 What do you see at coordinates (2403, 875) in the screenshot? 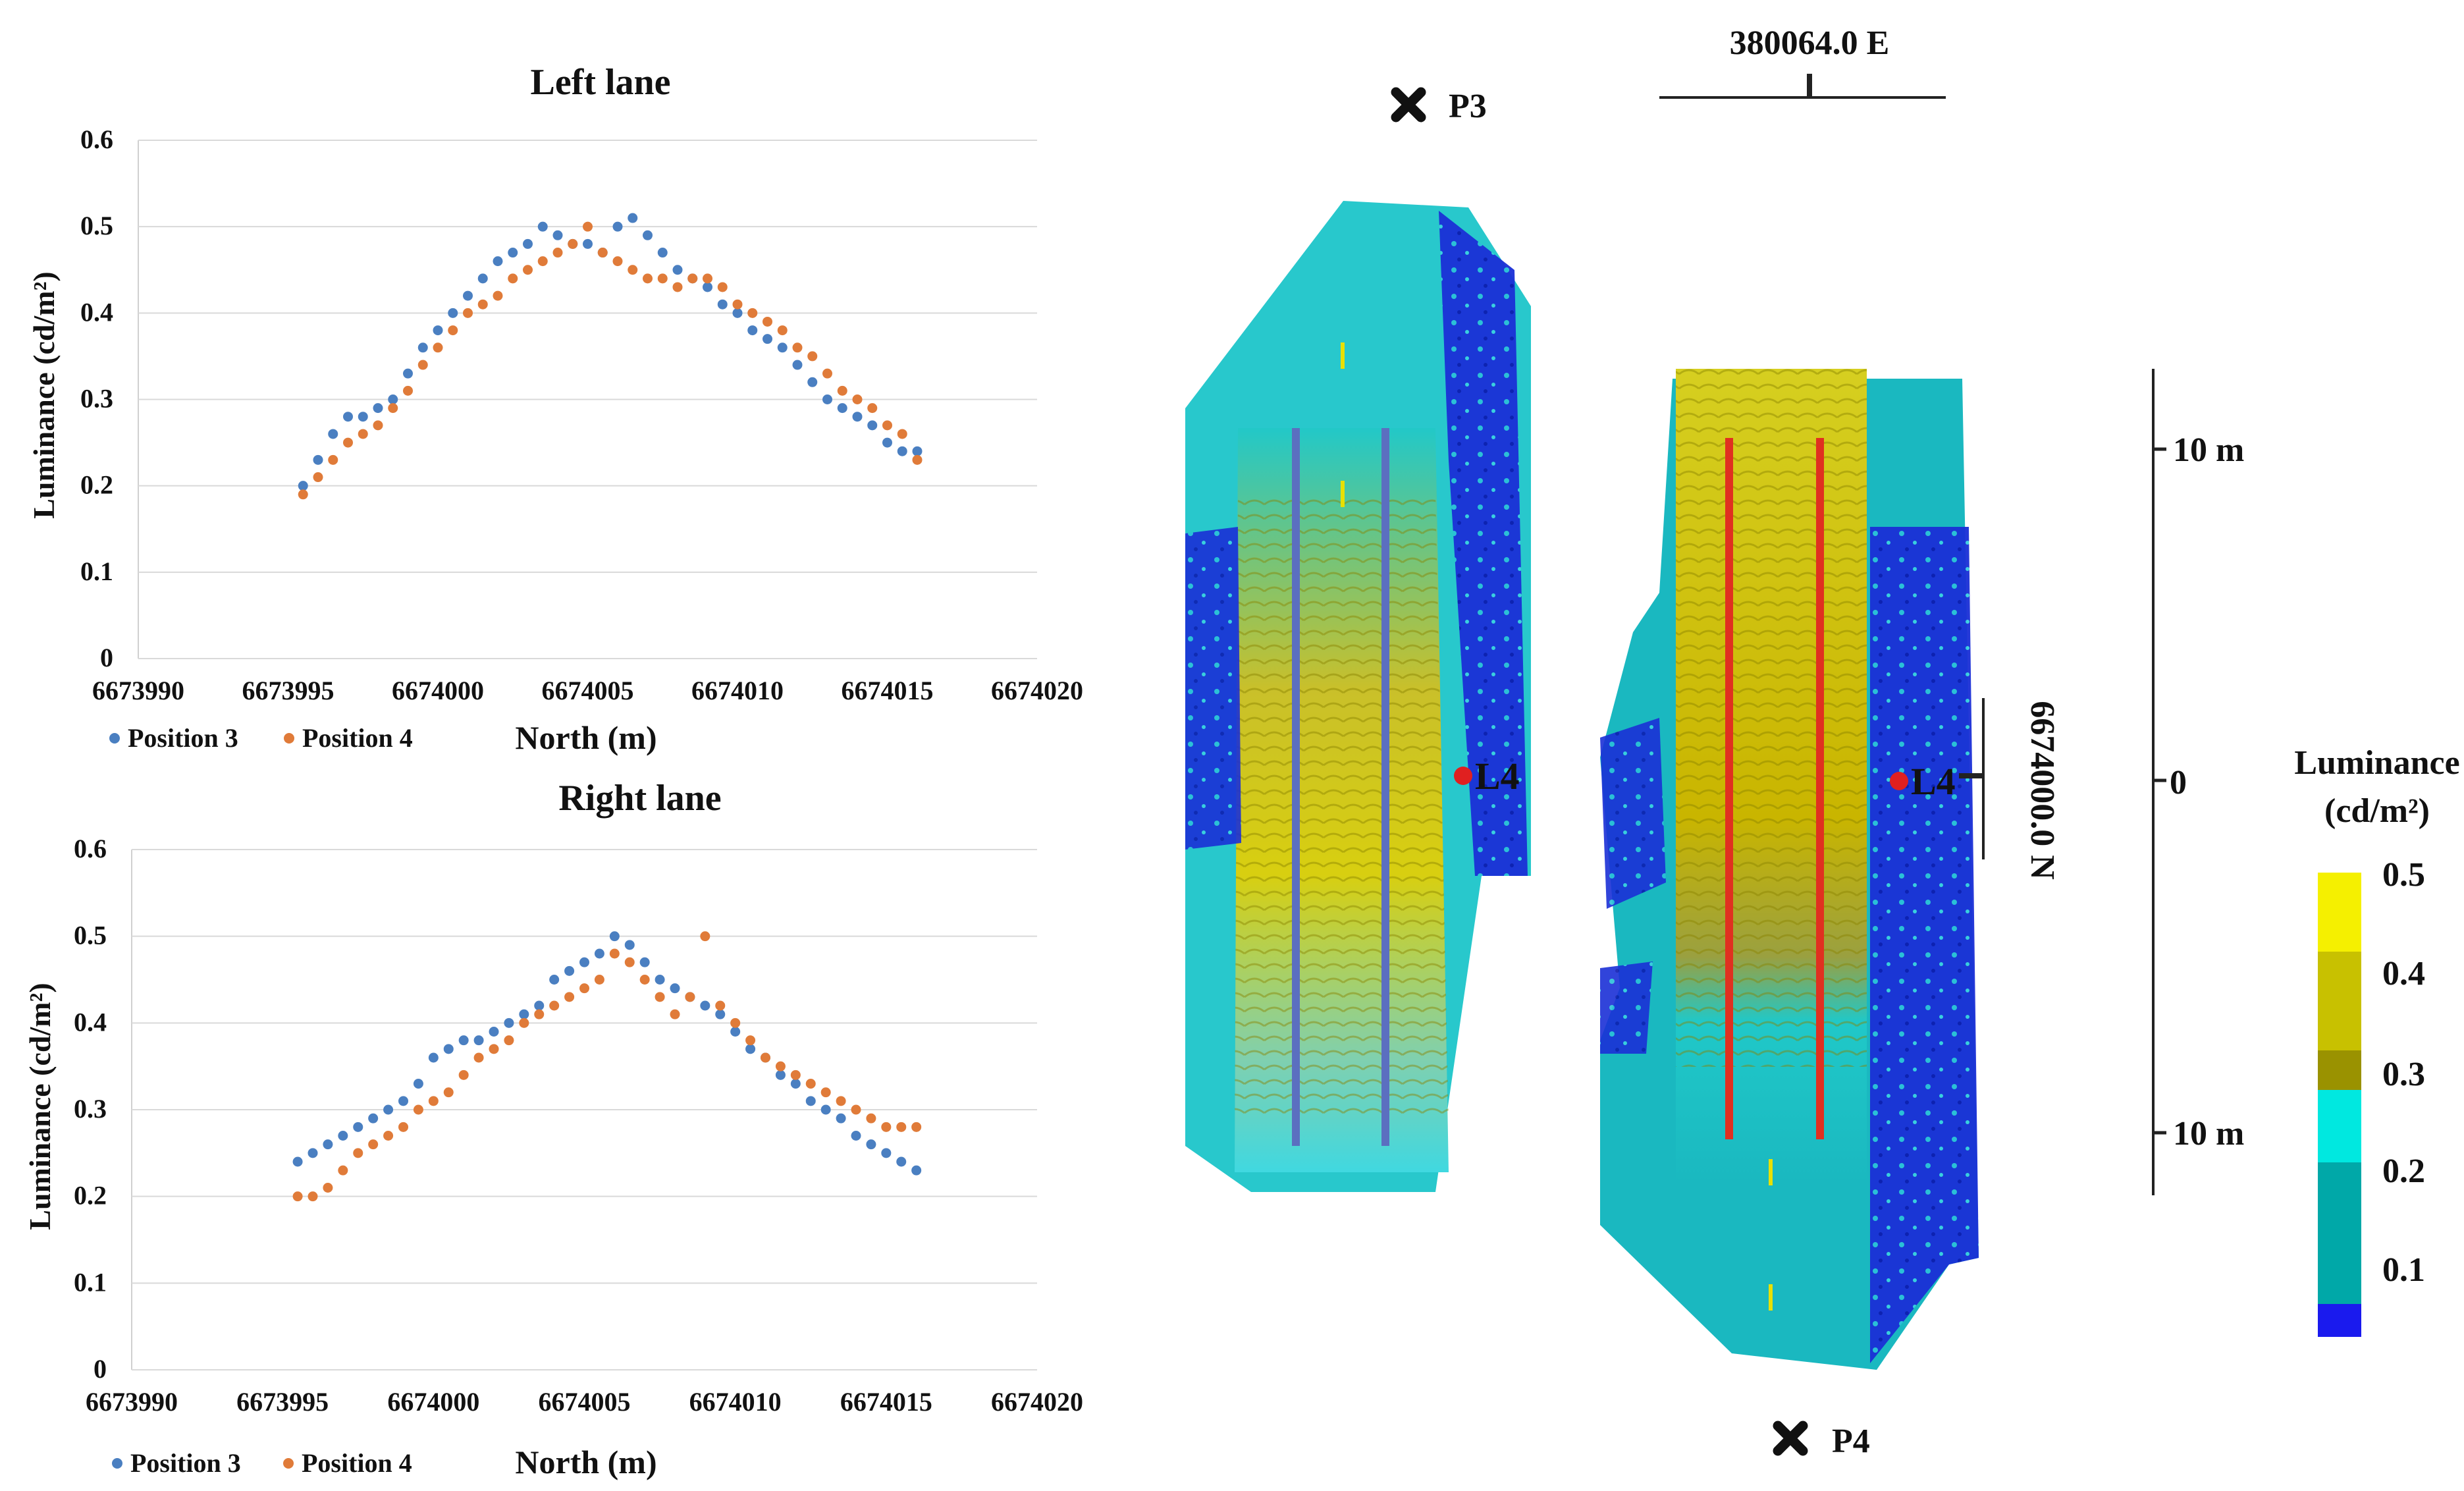
I see `colorbar-tick-label: 0.5` at bounding box center [2403, 875].